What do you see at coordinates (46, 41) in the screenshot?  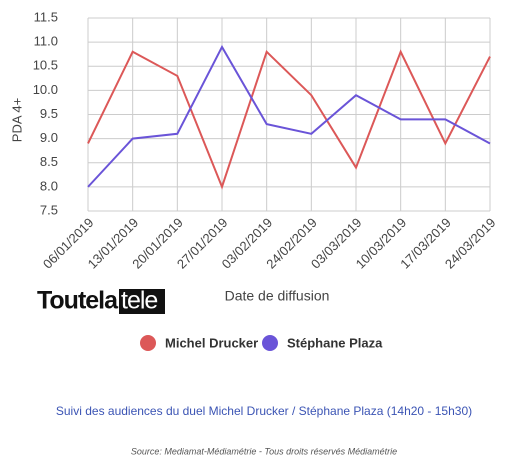 I see `y-tick-label: 11.0` at bounding box center [46, 41].